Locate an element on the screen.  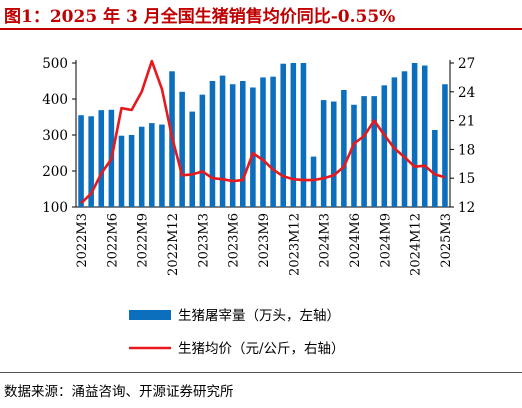
legend-bar-swatch is located at coordinates (150, 315).